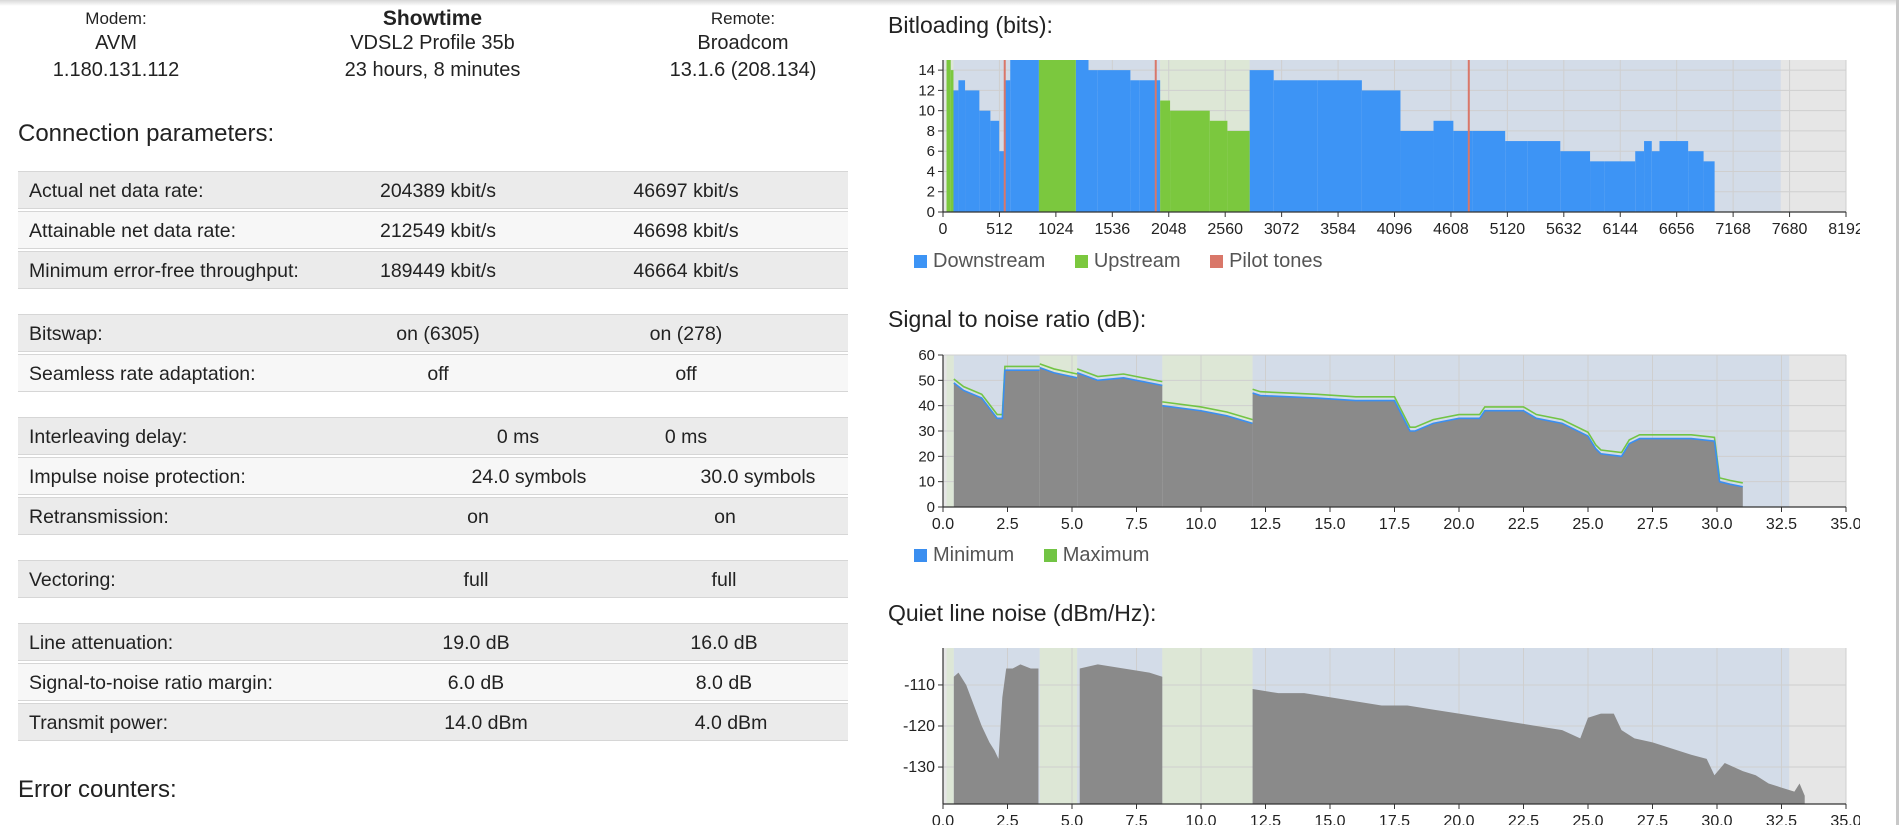  What do you see at coordinates (137, 477) in the screenshot?
I see `param-name: Impulse noise protection:` at bounding box center [137, 477].